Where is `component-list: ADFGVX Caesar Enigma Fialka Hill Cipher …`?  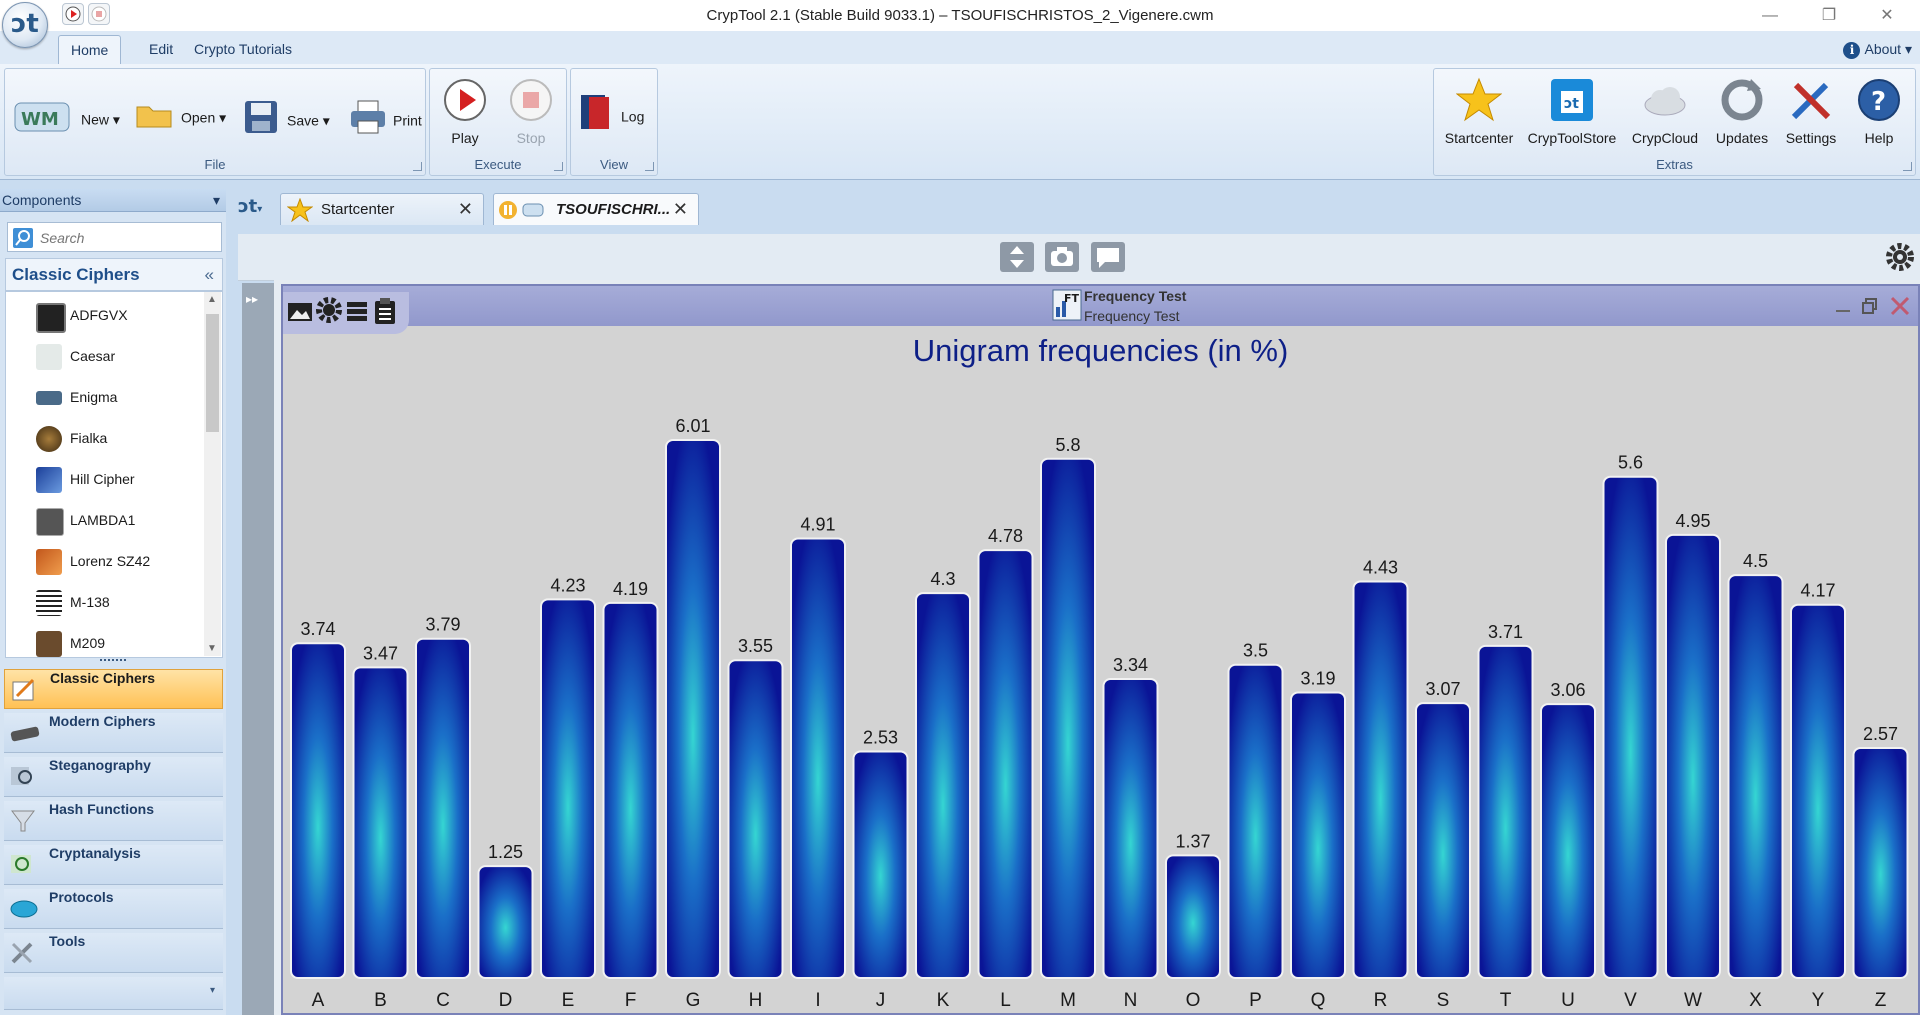
component-list: ADFGVX Caesar Enigma Fialka Hill Cipher … is located at coordinates (114, 474).